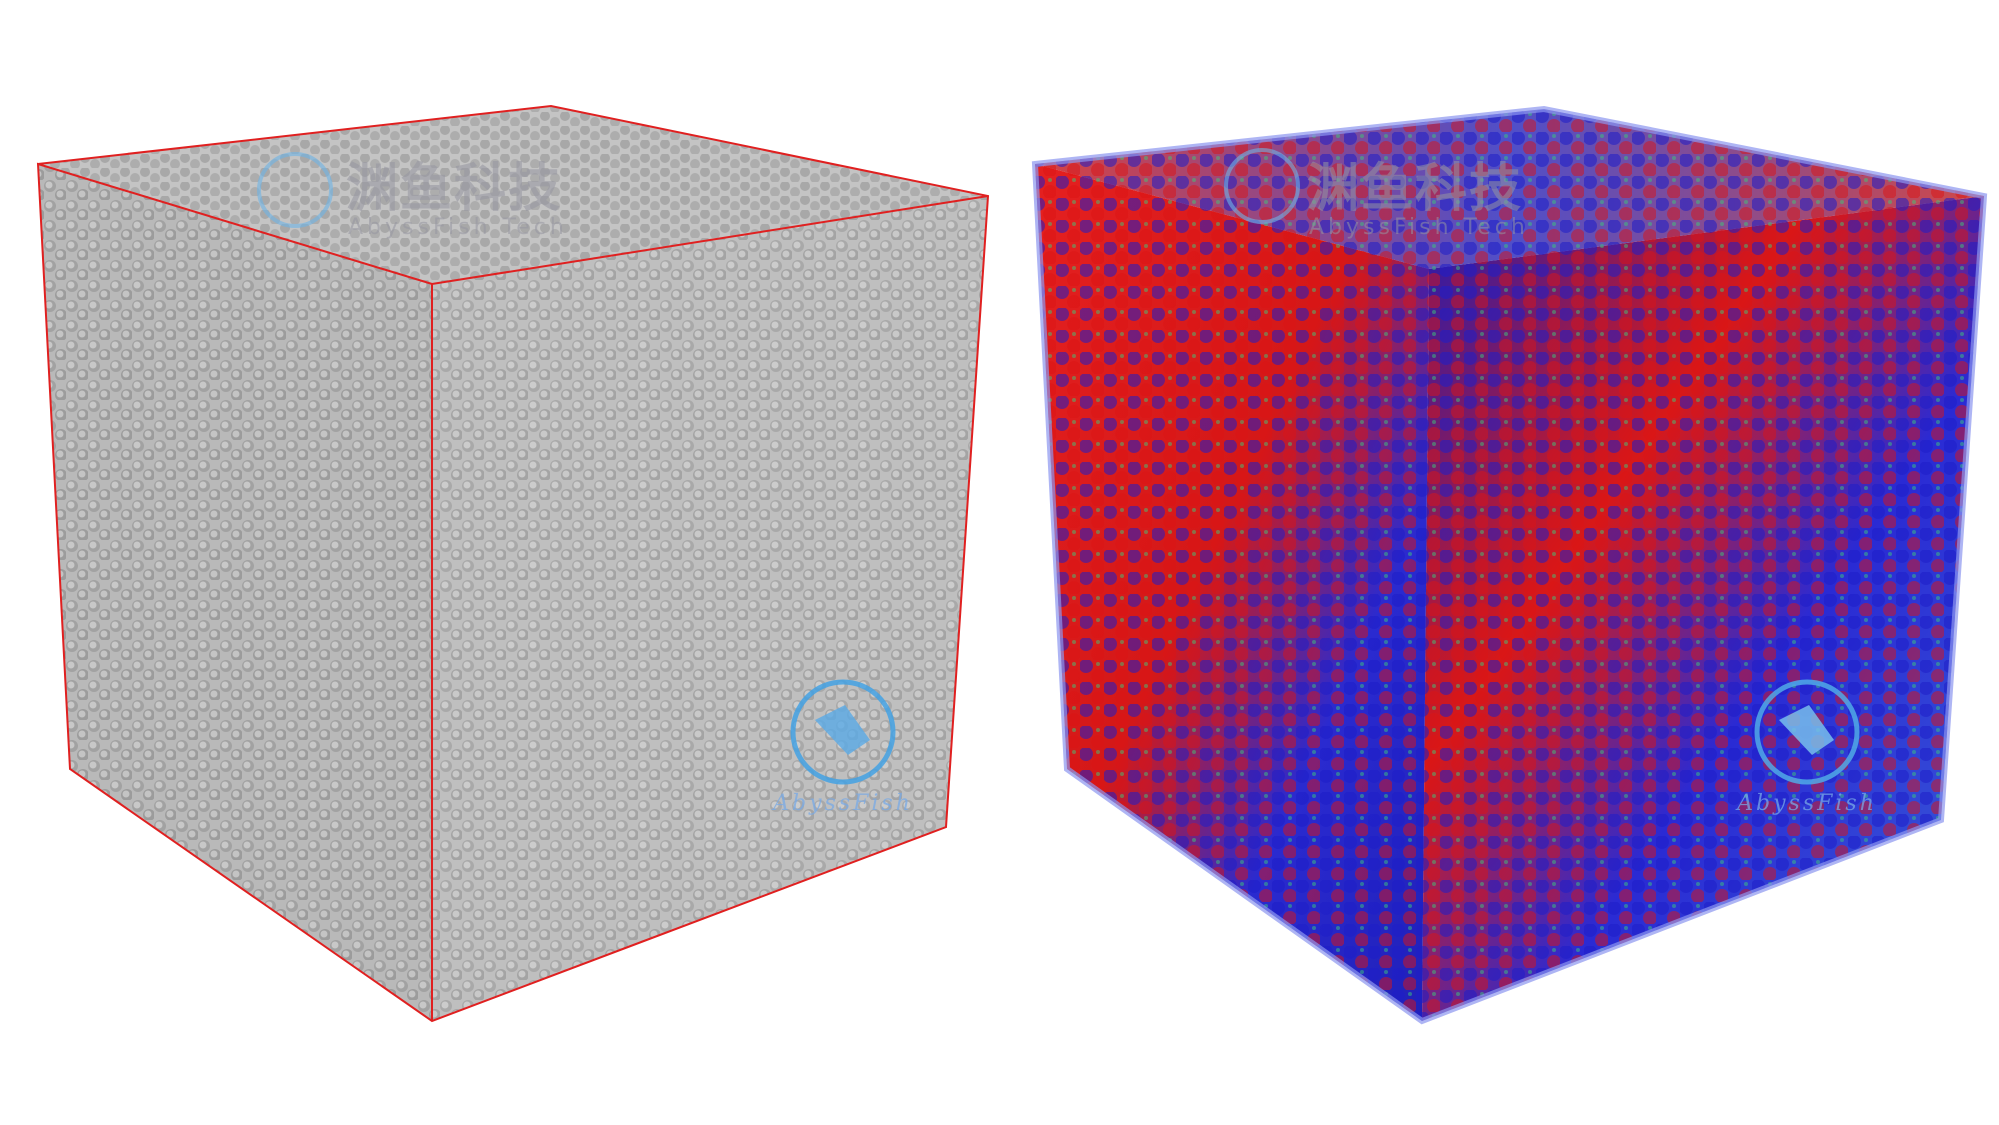 Image resolution: width=1999 pixels, height=1125 pixels. I want to click on cube-top-face, so click(513, 195).